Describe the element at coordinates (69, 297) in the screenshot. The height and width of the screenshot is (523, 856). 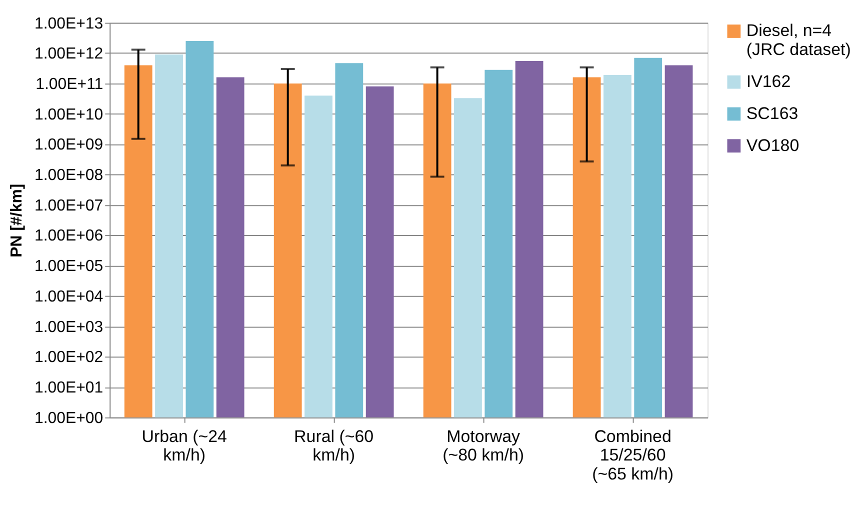
I see `y-tick-label: 1.00E+04` at that location.